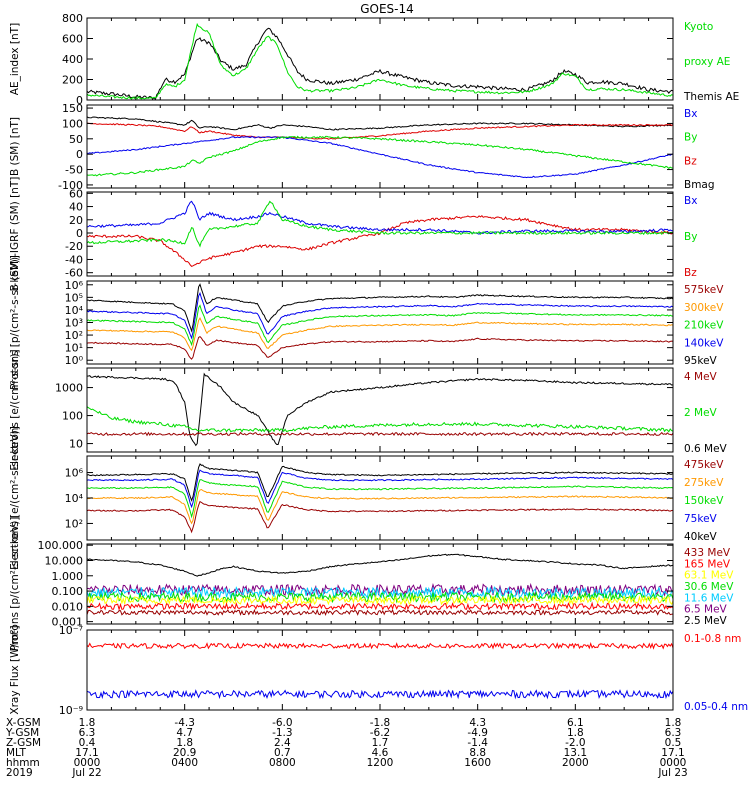  I want to click on panel-bsm: -100 -50 0 50 100 150 B (SM) [nT] Bx By Bz Bmag, so click(362, 147).